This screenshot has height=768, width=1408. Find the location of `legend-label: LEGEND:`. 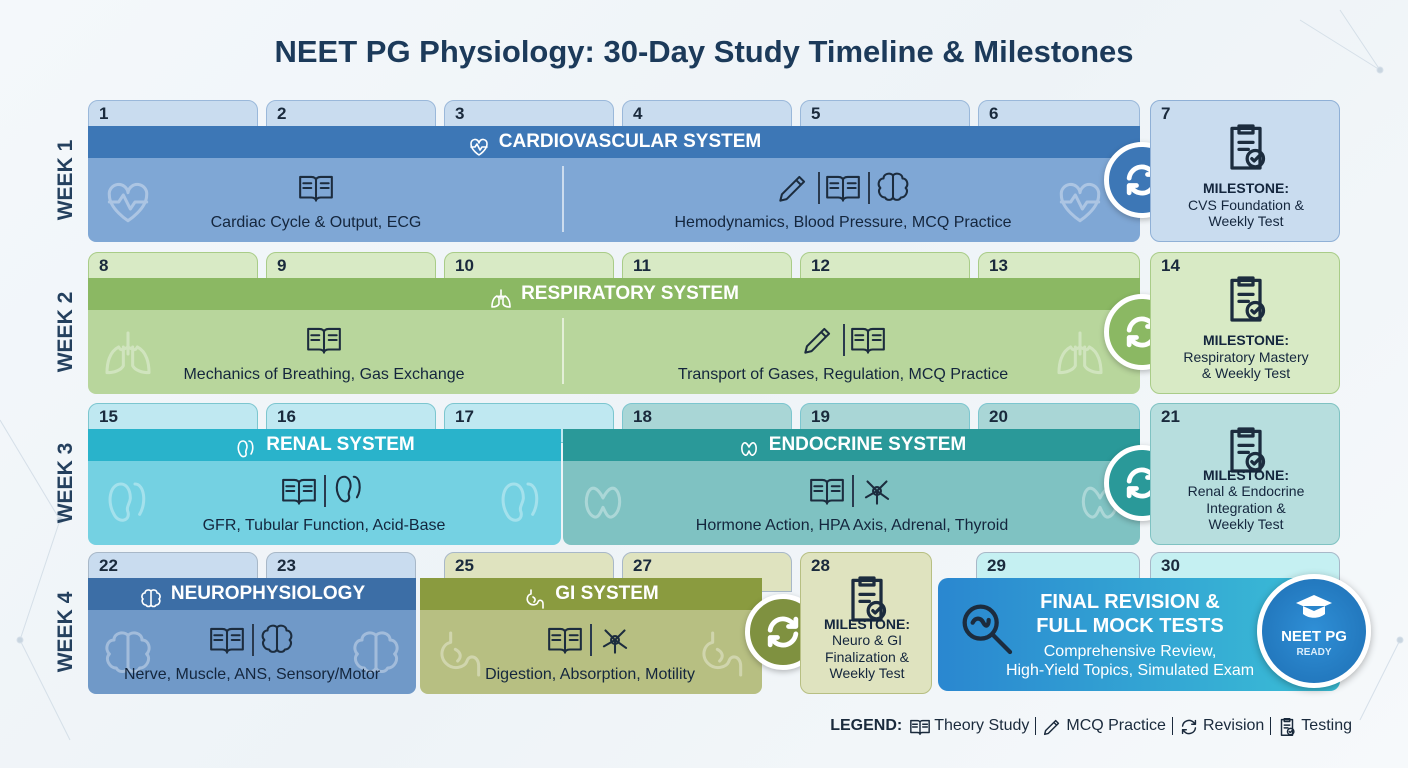

legend-label: LEGEND: is located at coordinates (866, 725).